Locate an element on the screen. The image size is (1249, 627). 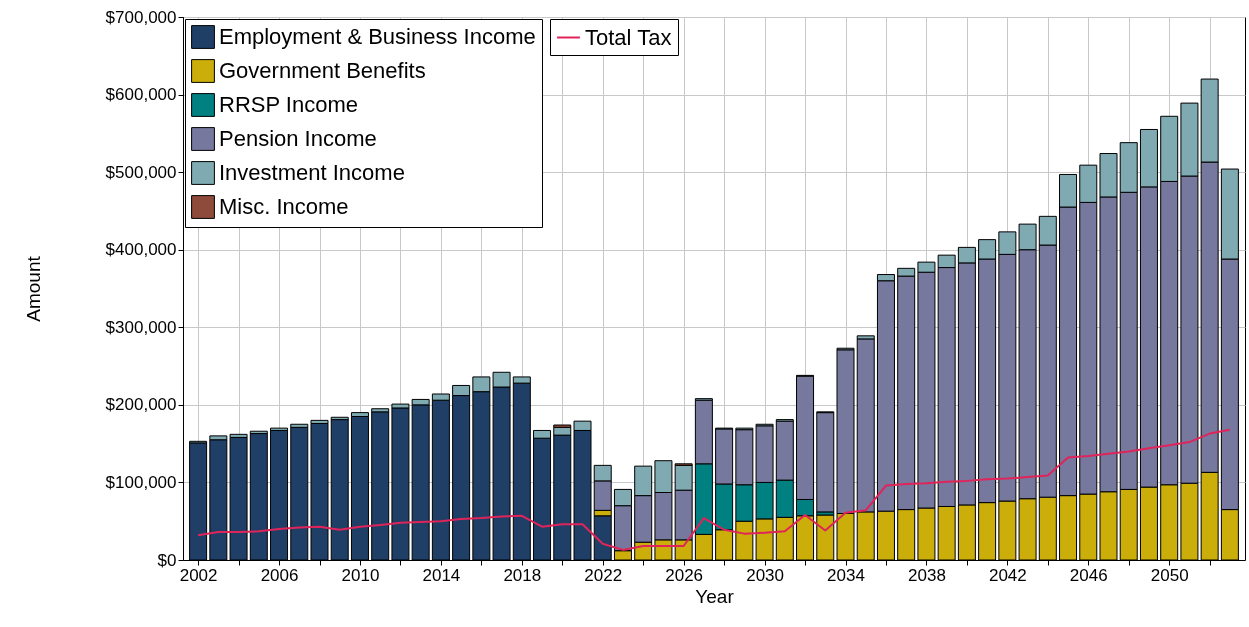
x-tick-label: 2042 is located at coordinates (1007, 575).